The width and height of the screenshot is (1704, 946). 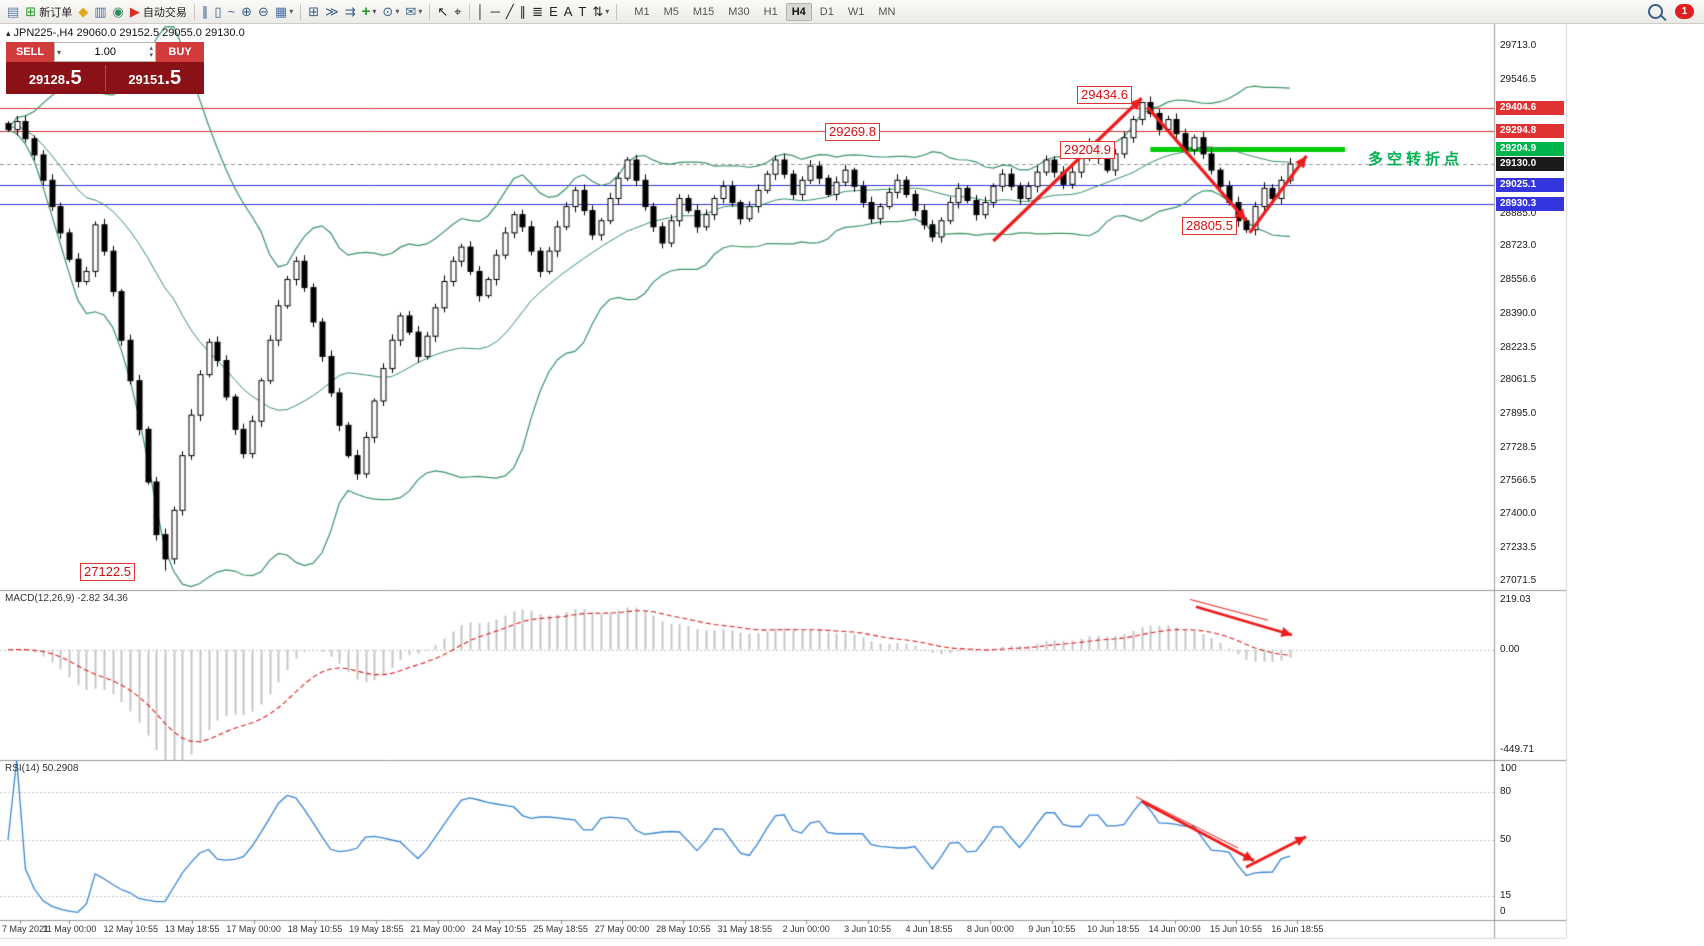 I want to click on price-callout-27122: 27122.5, so click(x=107, y=572).